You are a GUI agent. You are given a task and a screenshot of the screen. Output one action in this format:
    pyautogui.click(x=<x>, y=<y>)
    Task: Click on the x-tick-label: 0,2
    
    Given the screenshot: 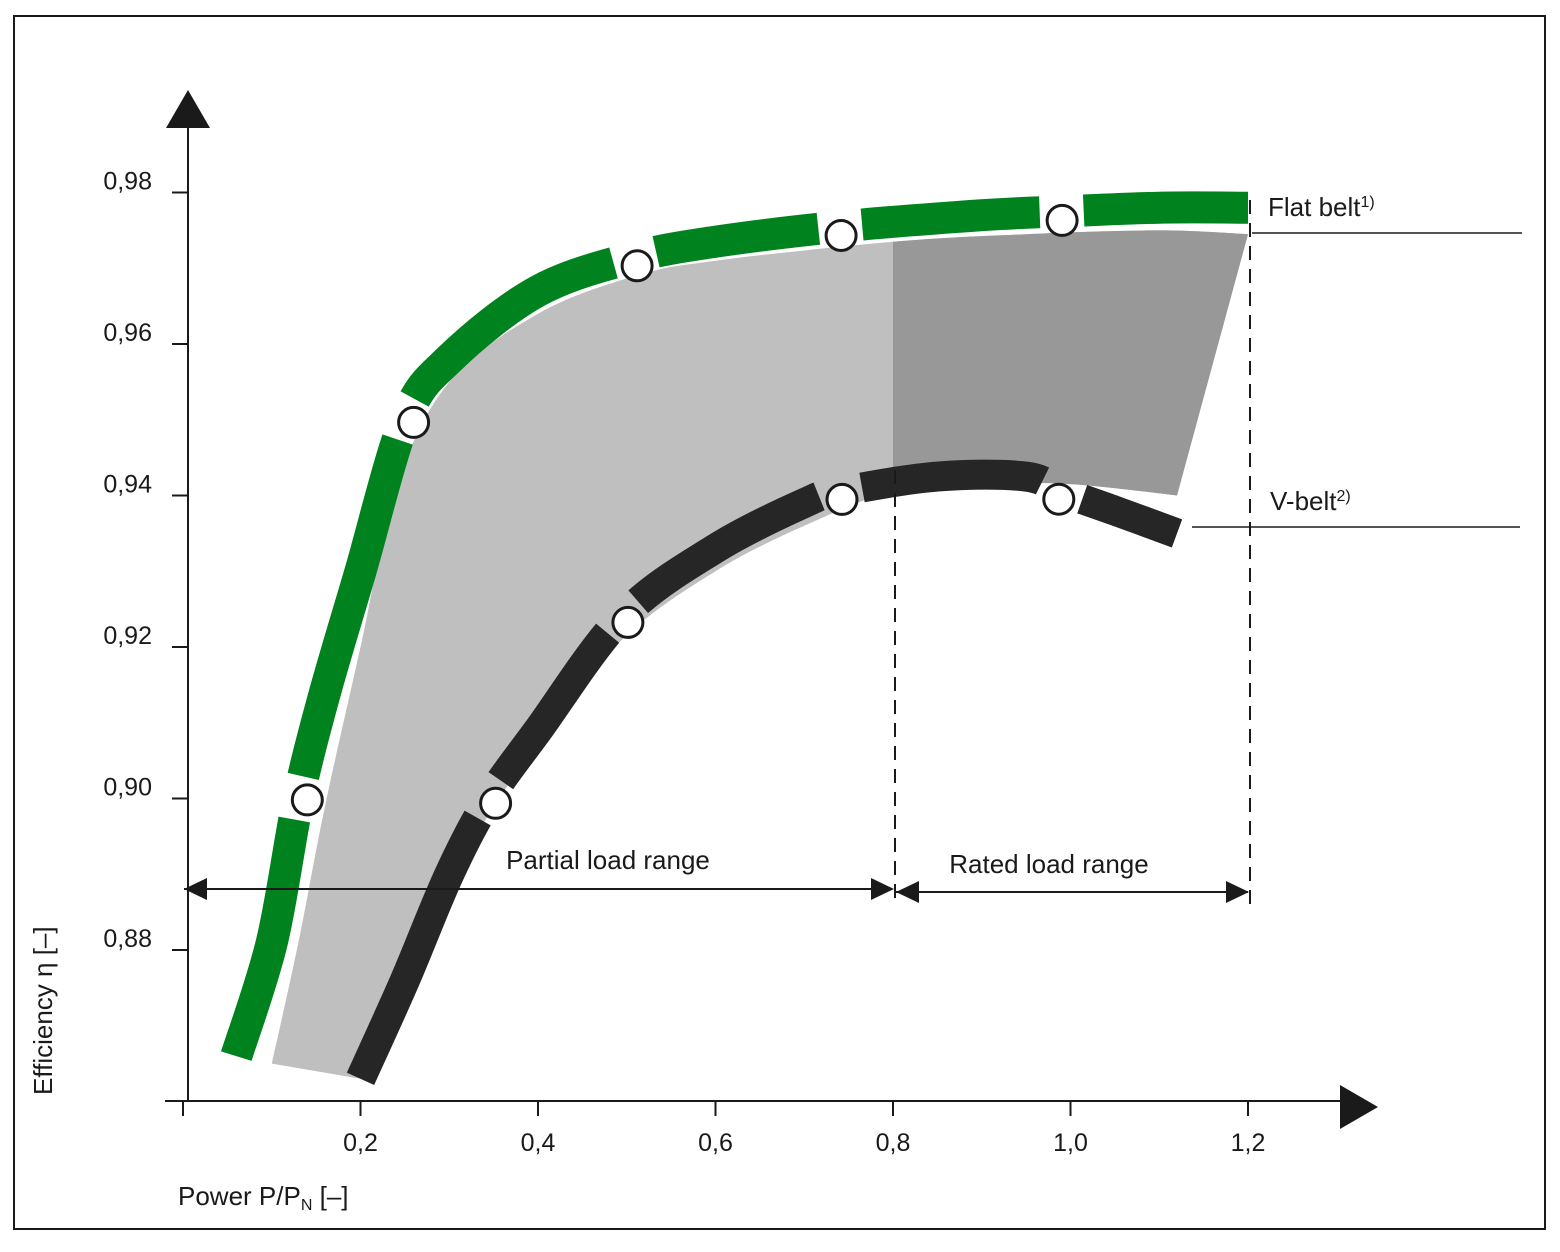 What is the action you would take?
    pyautogui.click(x=360, y=1143)
    